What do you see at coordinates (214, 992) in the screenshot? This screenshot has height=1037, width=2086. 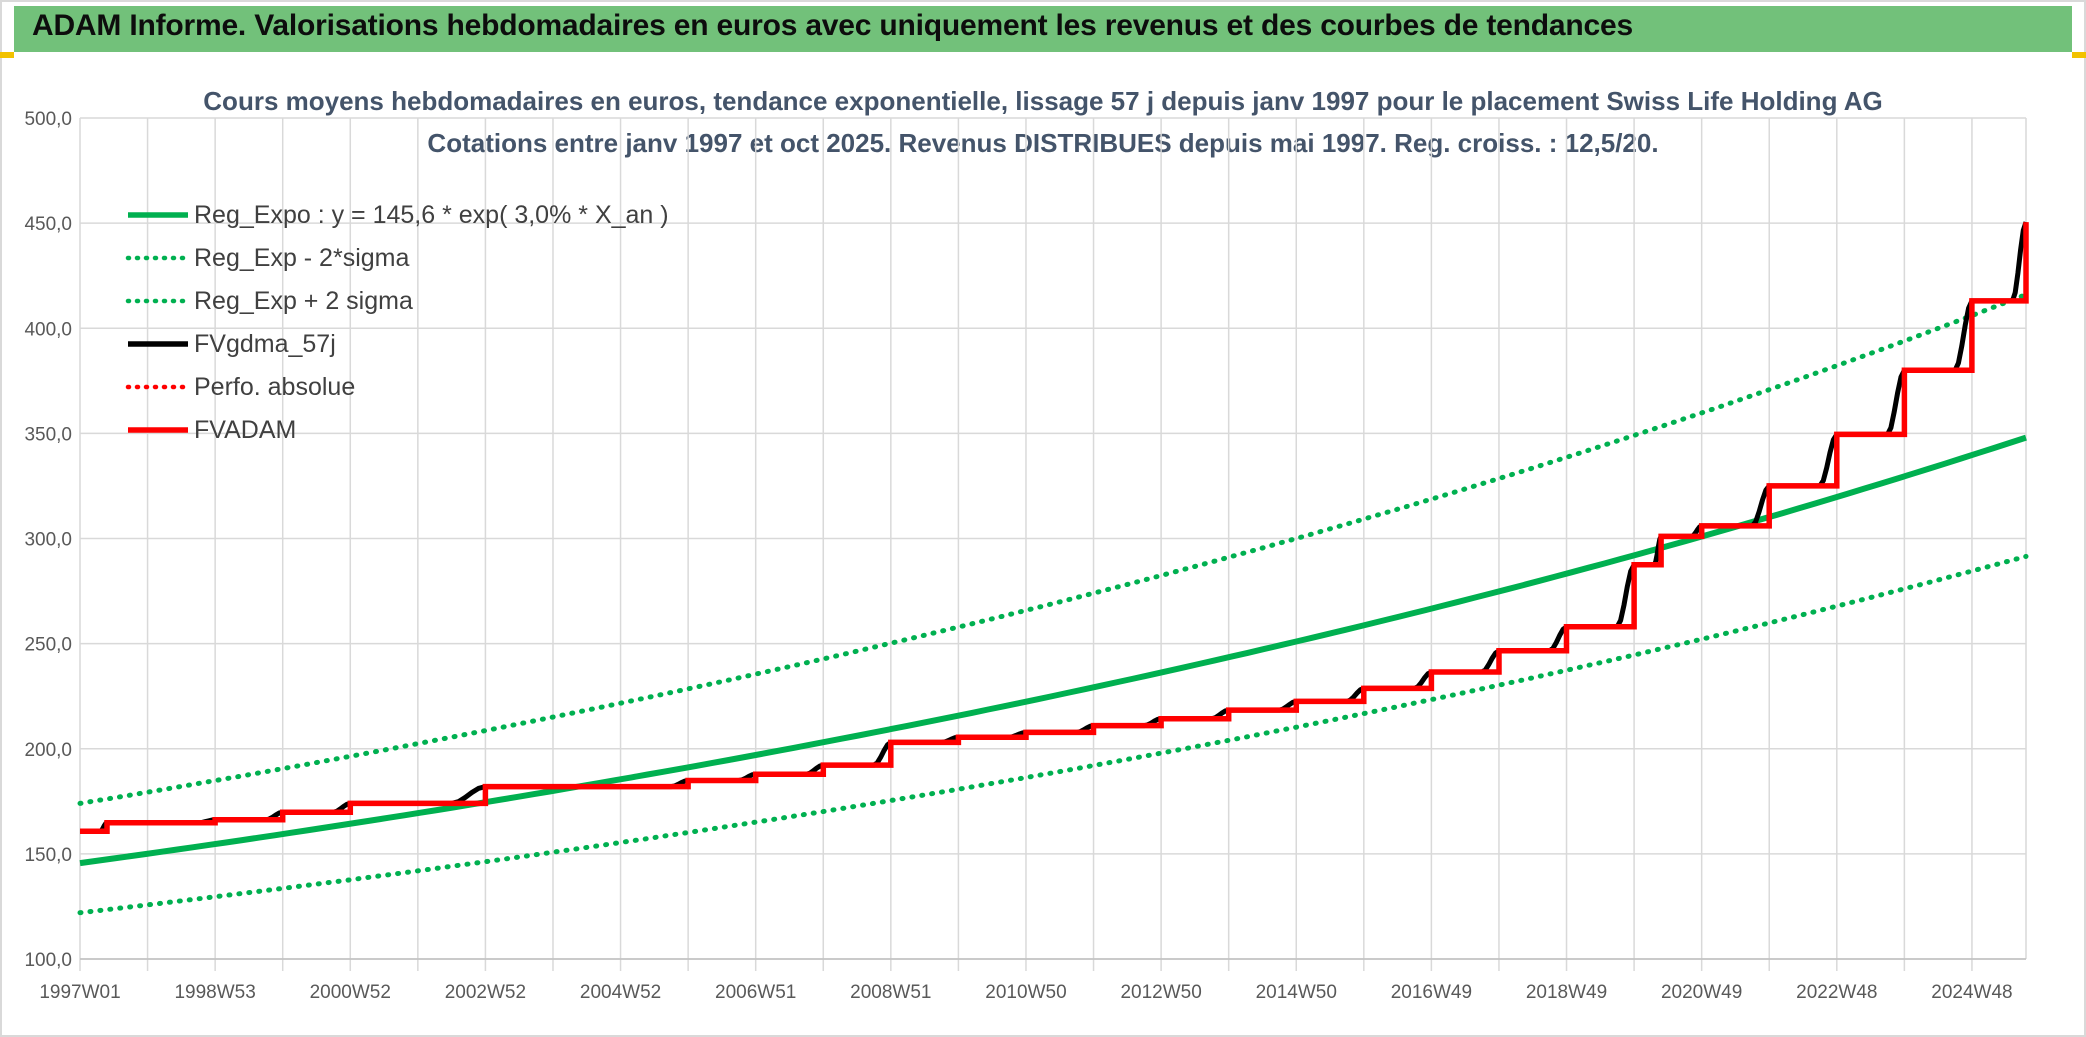 I see `x-tick-label: 1998W53` at bounding box center [214, 992].